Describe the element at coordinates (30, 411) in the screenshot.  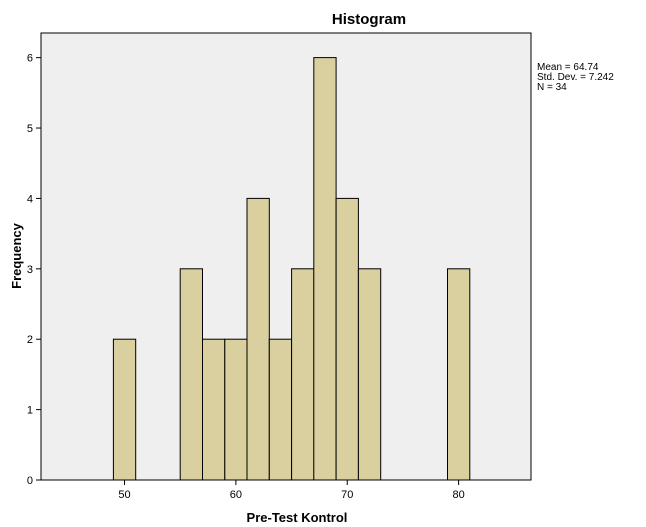
I see `y-tick-label: 1` at that location.